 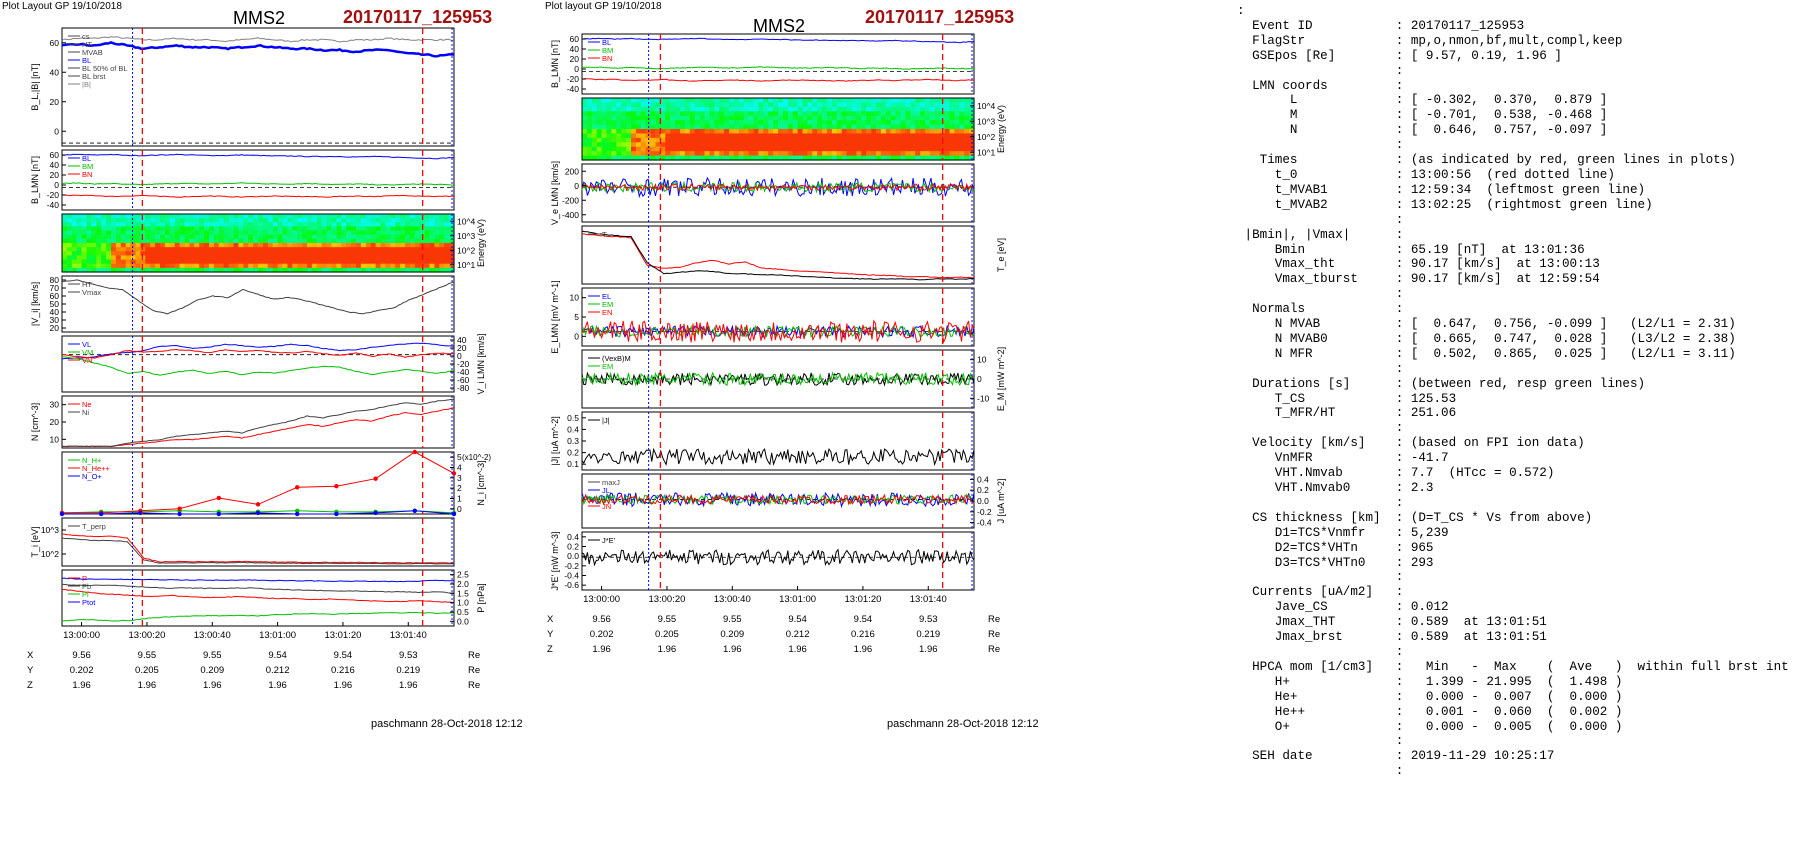 I want to click on legend-entry: Ptot, so click(x=89, y=602).